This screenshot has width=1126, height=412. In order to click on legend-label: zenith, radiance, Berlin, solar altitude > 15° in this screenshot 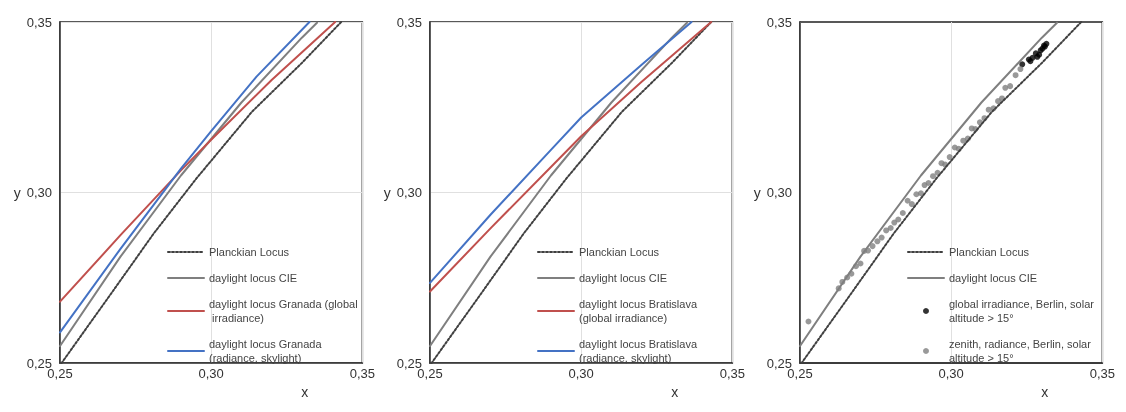, I will do `click(1021, 351)`.